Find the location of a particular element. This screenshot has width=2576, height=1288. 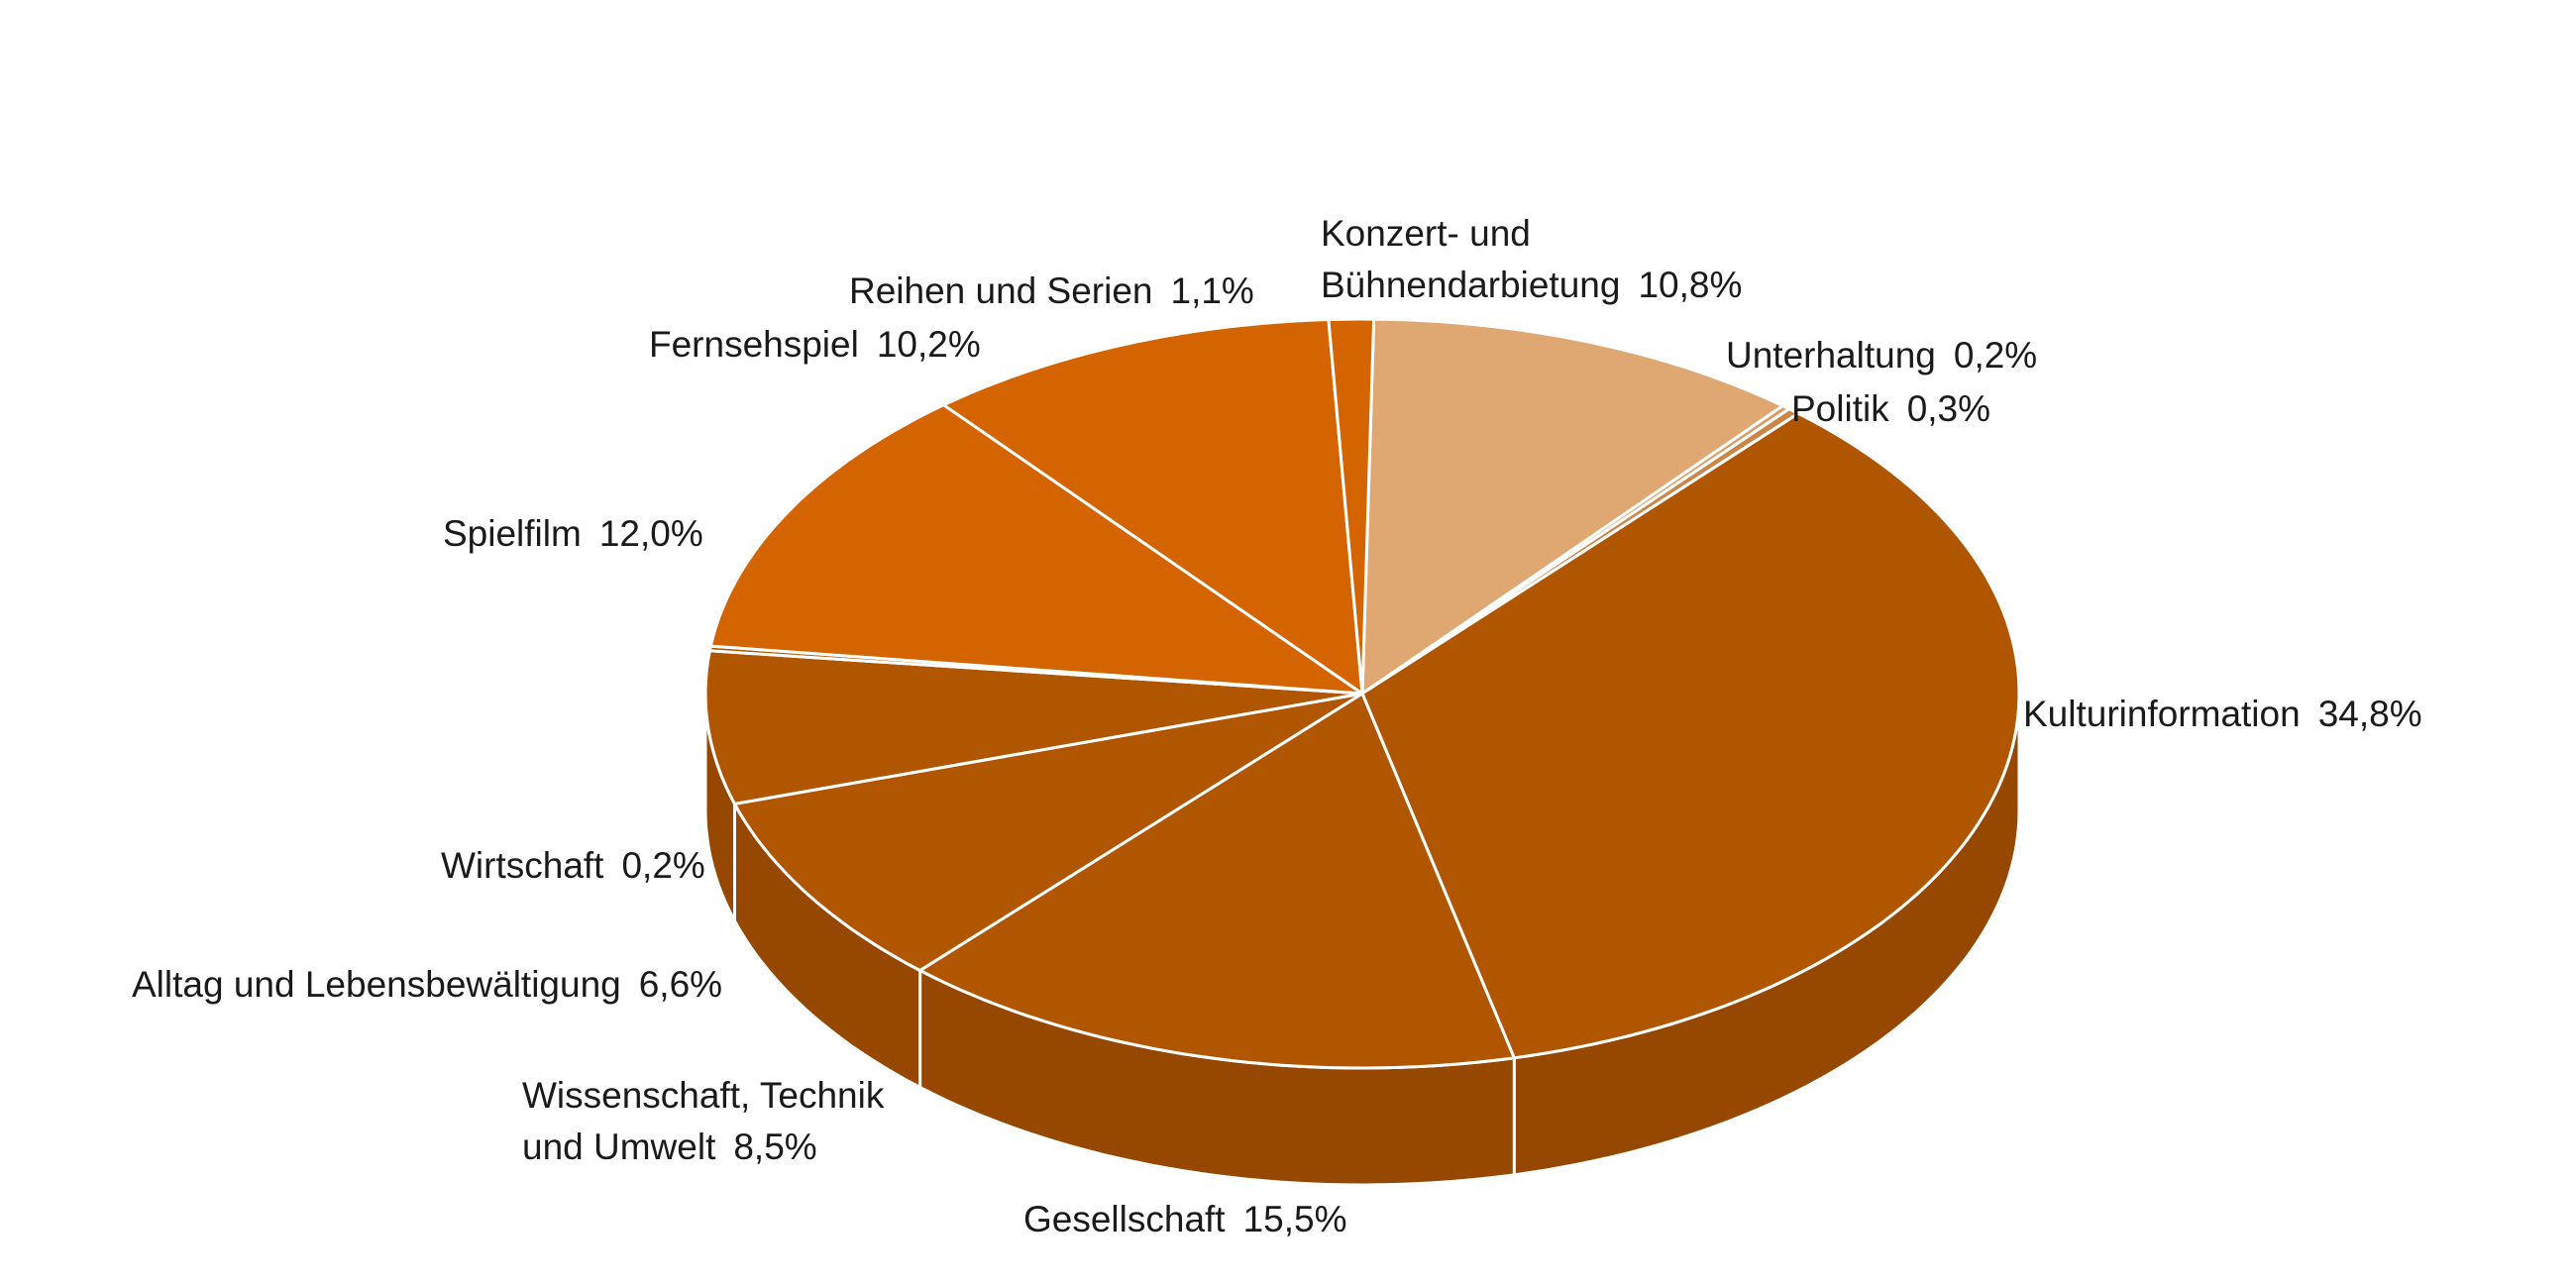

value-label: 15,5% is located at coordinates (1294, 1219).